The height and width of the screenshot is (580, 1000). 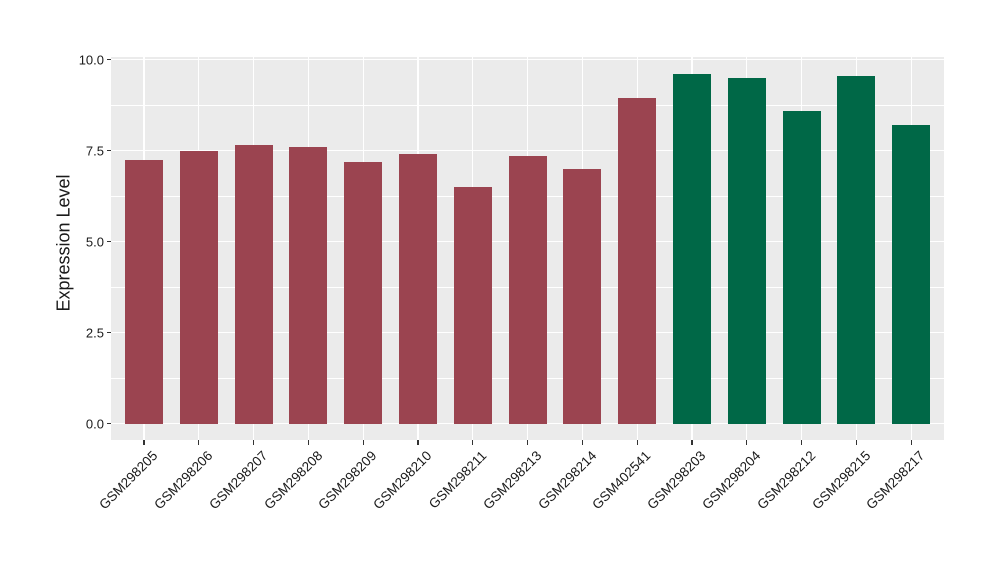 I want to click on y-tick-label: 10.0, so click(x=91, y=60).